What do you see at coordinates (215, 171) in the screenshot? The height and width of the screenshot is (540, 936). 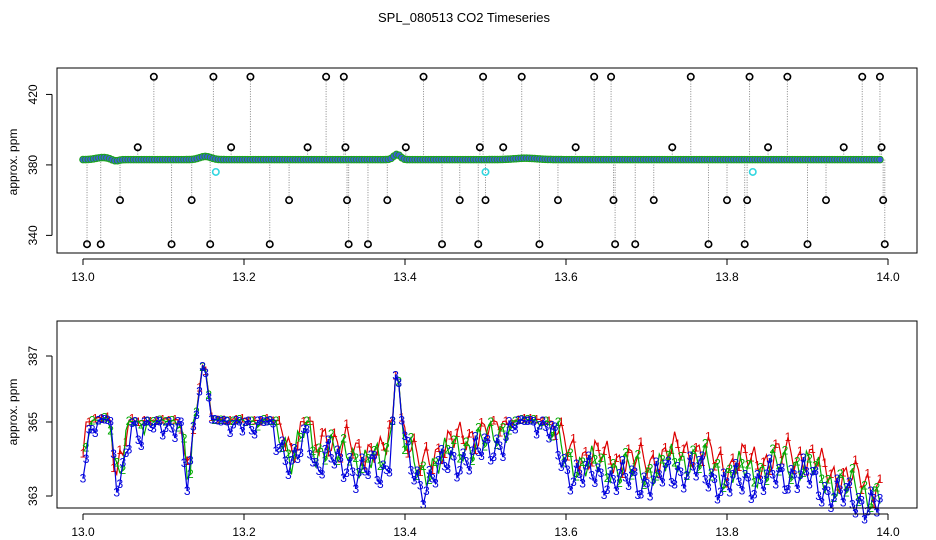 I see `cyan-point` at bounding box center [215, 171].